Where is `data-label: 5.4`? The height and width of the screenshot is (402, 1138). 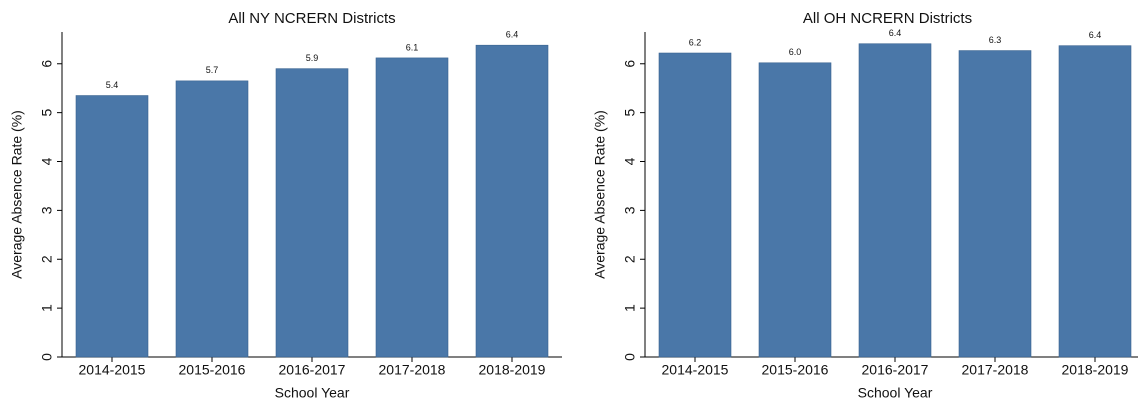
data-label: 5.4 is located at coordinates (112, 85).